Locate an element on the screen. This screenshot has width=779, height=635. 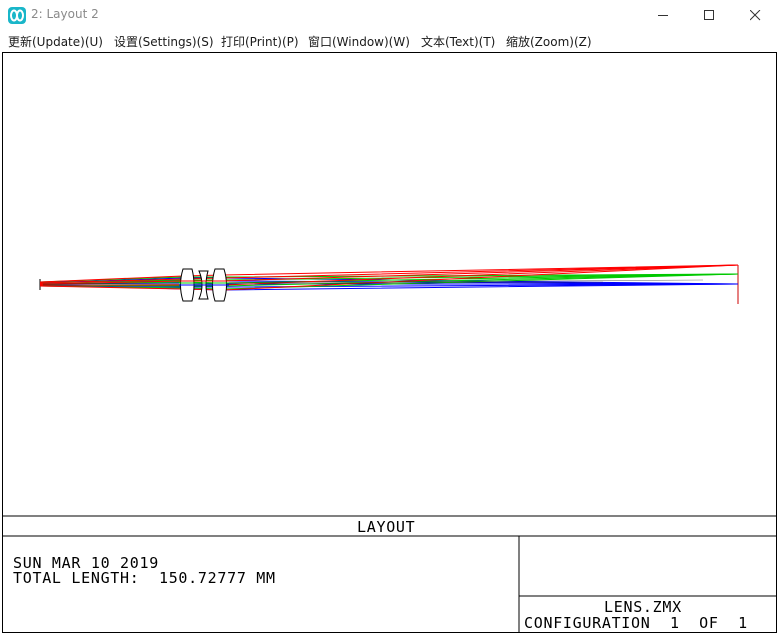
plot-date: SUN MAR 10 2019 is located at coordinates (86, 563).